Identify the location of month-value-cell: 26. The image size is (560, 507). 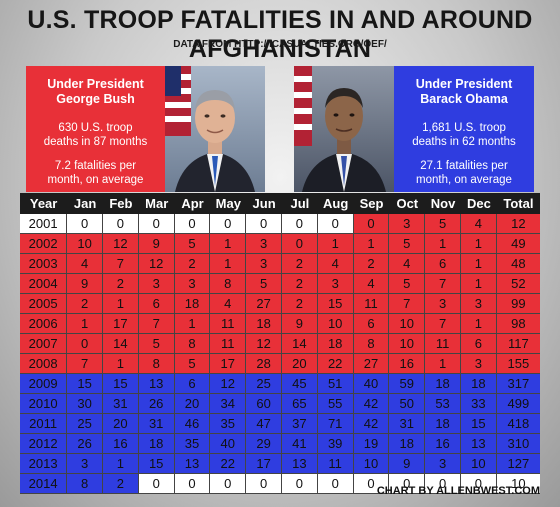
(156, 403).